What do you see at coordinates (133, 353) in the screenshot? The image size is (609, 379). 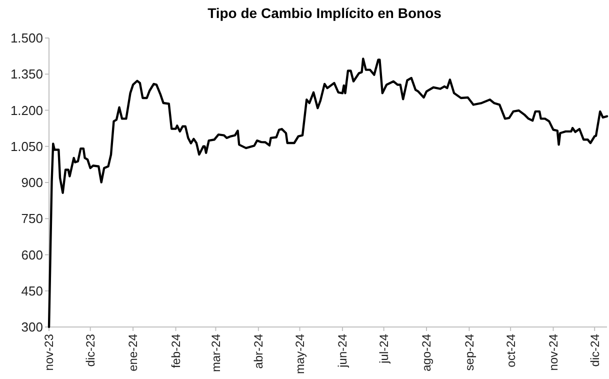 I see `x-tick-label: ene-24` at bounding box center [133, 353].